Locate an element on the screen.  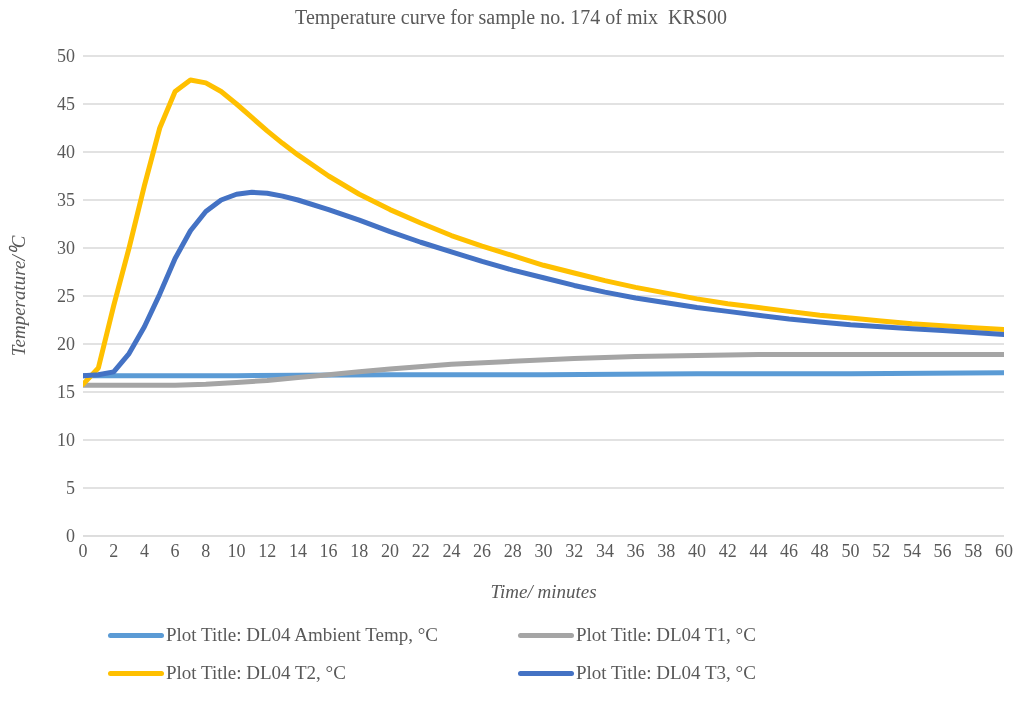
x-tick-label: 60 is located at coordinates (1004, 550).